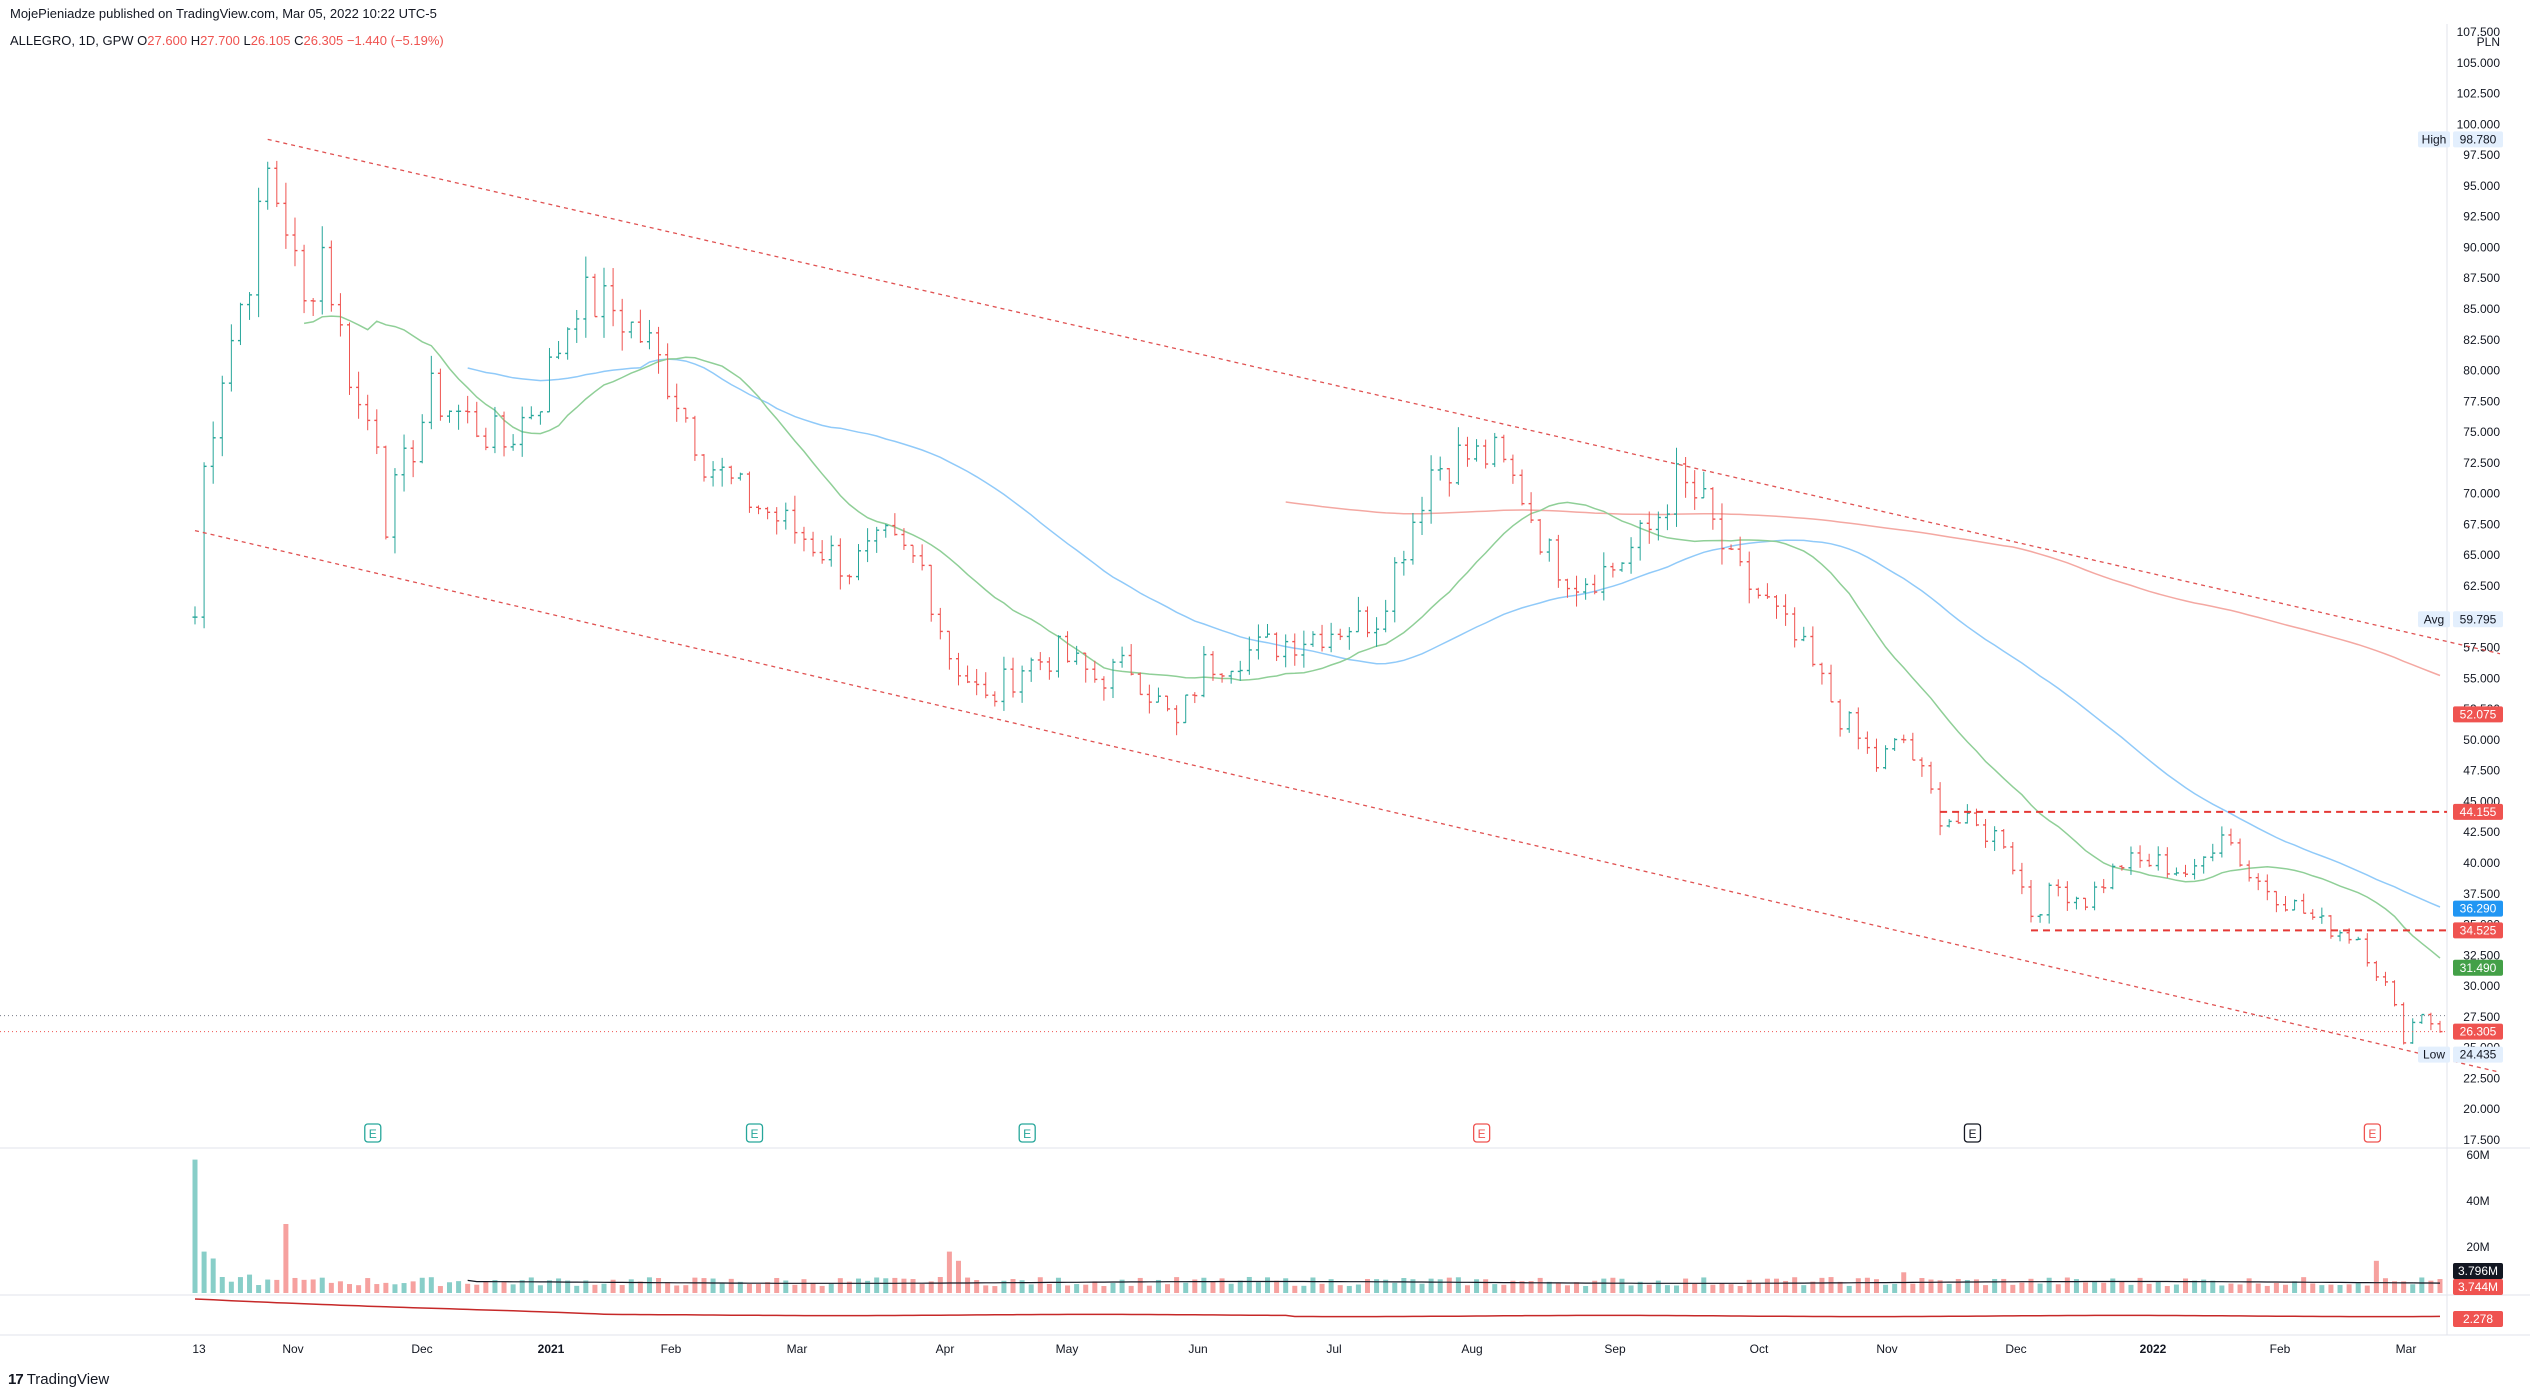 The height and width of the screenshot is (1395, 2530). What do you see at coordinates (2481, 463) in the screenshot?
I see `price-axis-tick: 72.500` at bounding box center [2481, 463].